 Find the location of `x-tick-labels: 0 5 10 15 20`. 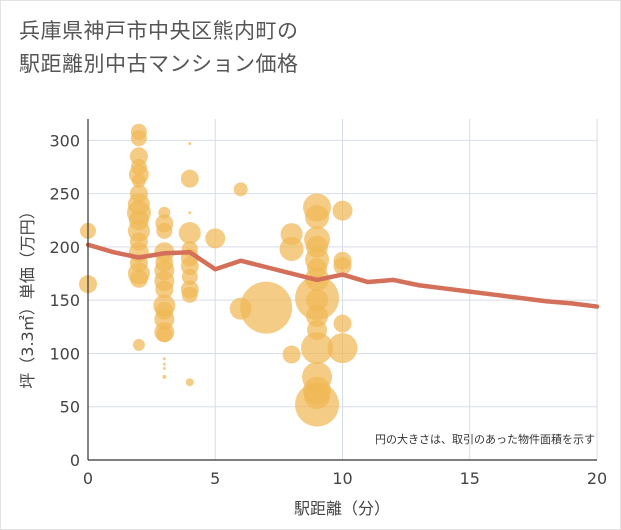

x-tick-labels: 0 5 10 15 20 is located at coordinates (345, 478).